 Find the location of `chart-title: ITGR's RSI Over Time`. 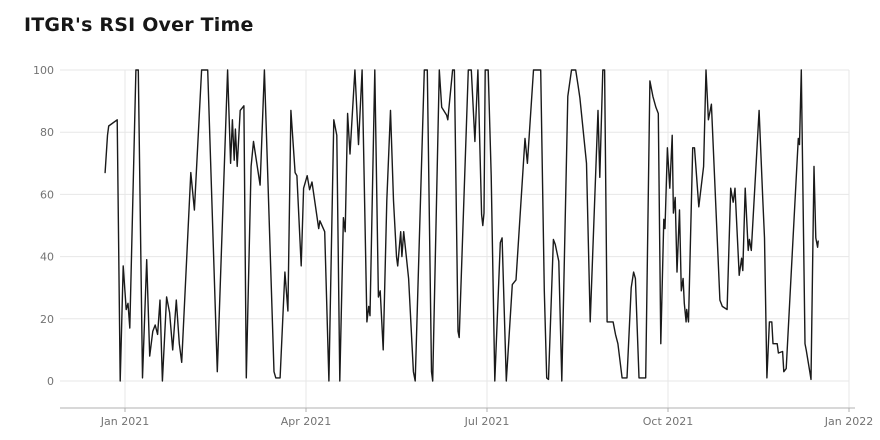

chart-title: ITGR's RSI Over Time is located at coordinates (139, 25).